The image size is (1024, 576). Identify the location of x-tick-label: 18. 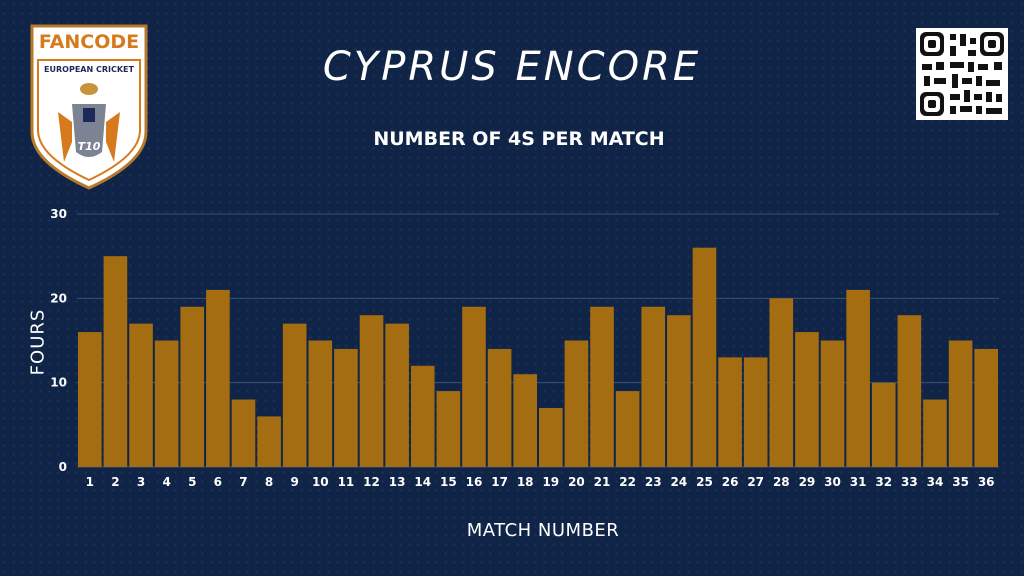
(525, 482).